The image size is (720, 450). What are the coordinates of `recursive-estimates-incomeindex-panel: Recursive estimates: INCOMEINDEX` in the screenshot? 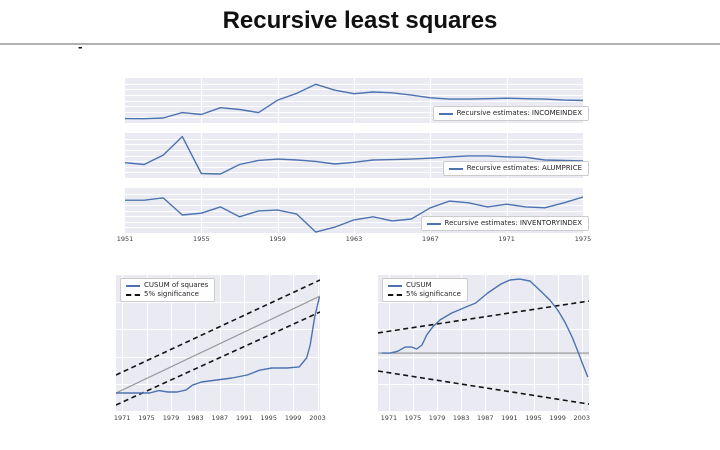 It's located at (357, 100).